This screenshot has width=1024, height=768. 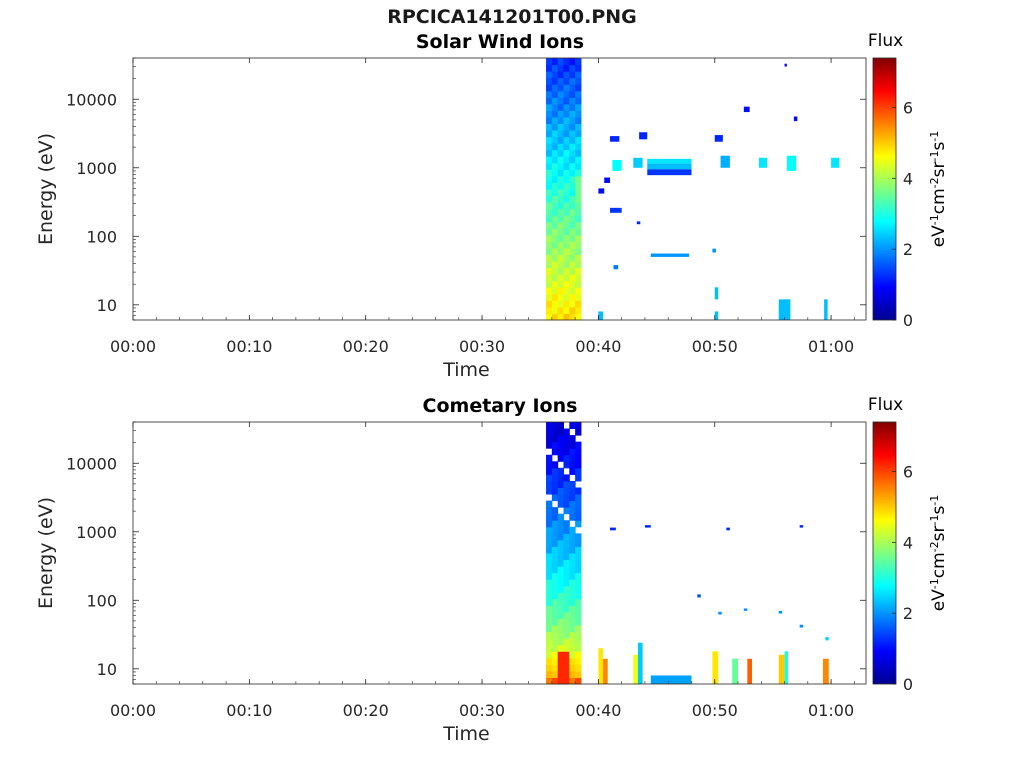 I want to click on panel-title: Solar Wind Ions, so click(x=500, y=42).